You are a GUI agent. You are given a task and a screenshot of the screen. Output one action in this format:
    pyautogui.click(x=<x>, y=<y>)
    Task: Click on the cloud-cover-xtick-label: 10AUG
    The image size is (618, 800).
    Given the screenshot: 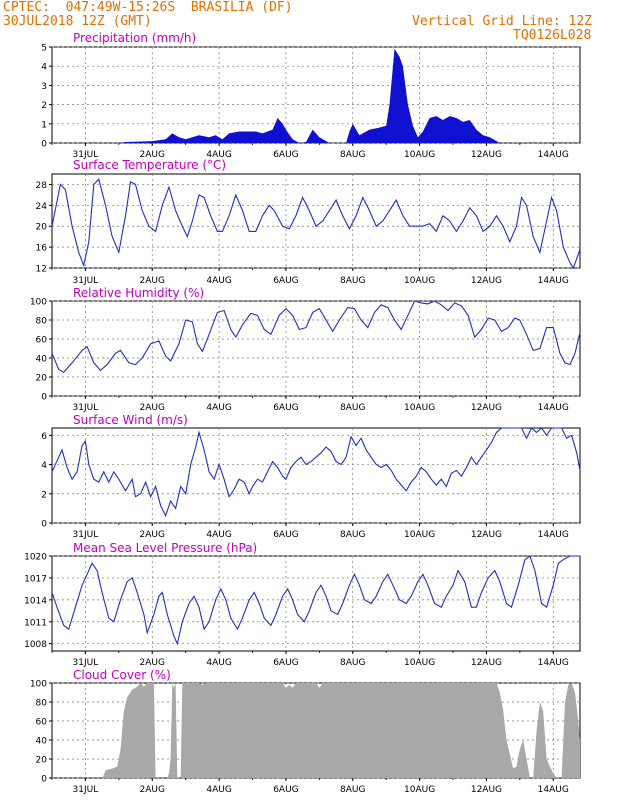 What is the action you would take?
    pyautogui.click(x=419, y=790)
    